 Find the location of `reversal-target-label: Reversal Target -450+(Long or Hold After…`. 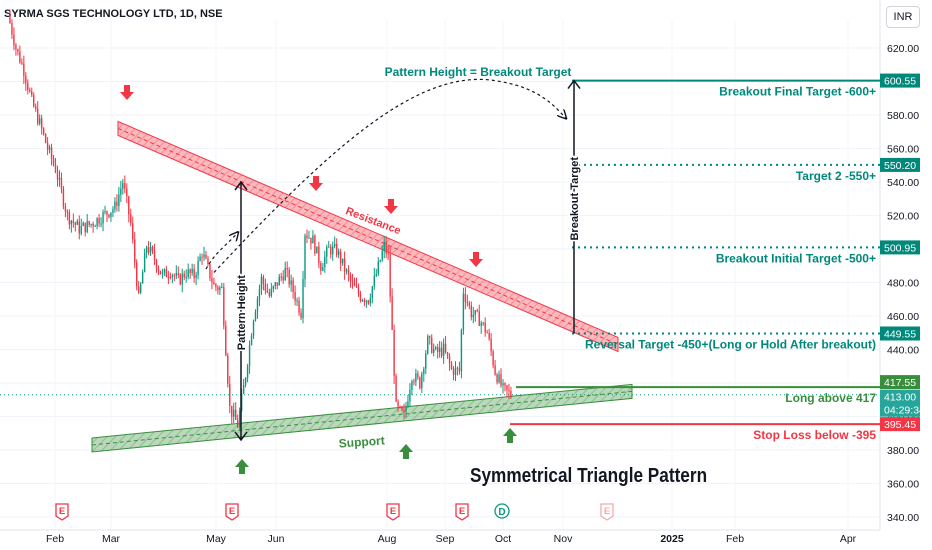

reversal-target-label: Reversal Target -450+(Long or Hold After… is located at coordinates (730, 345).